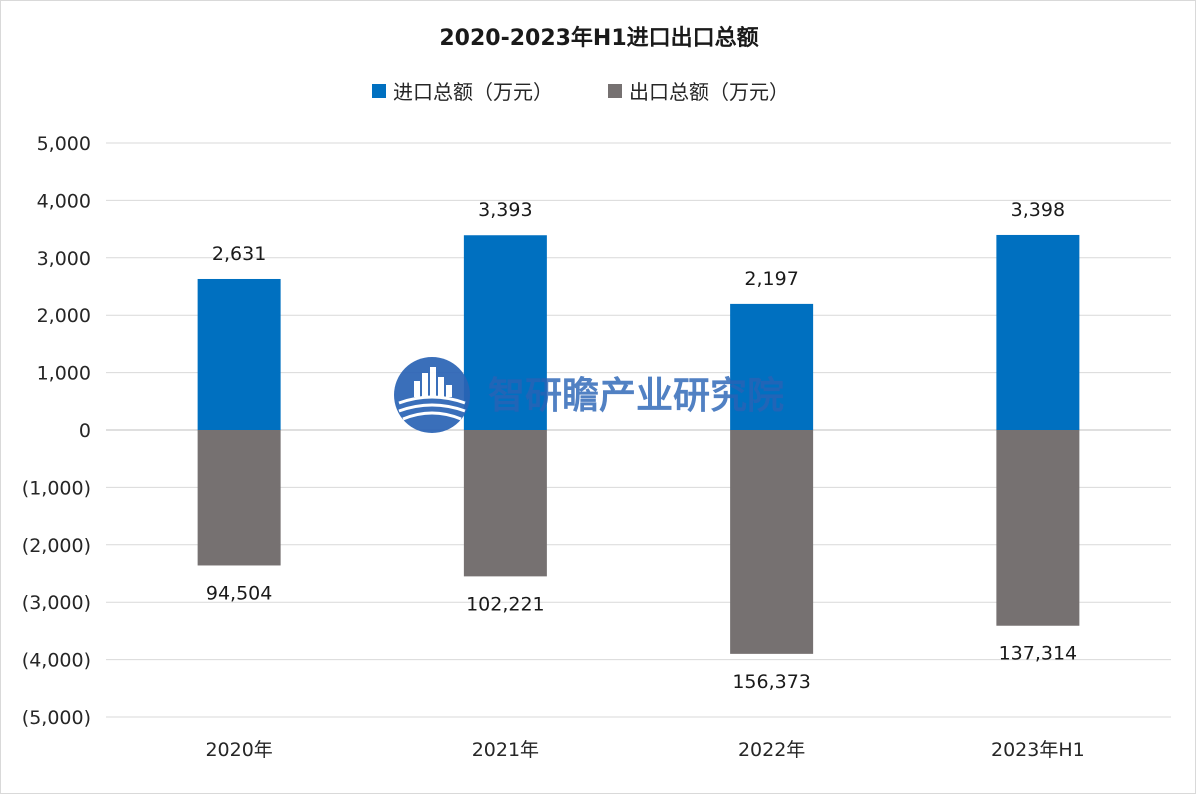  Describe the element at coordinates (771, 279) in the screenshot. I see `import-data-label: 2,197` at that location.